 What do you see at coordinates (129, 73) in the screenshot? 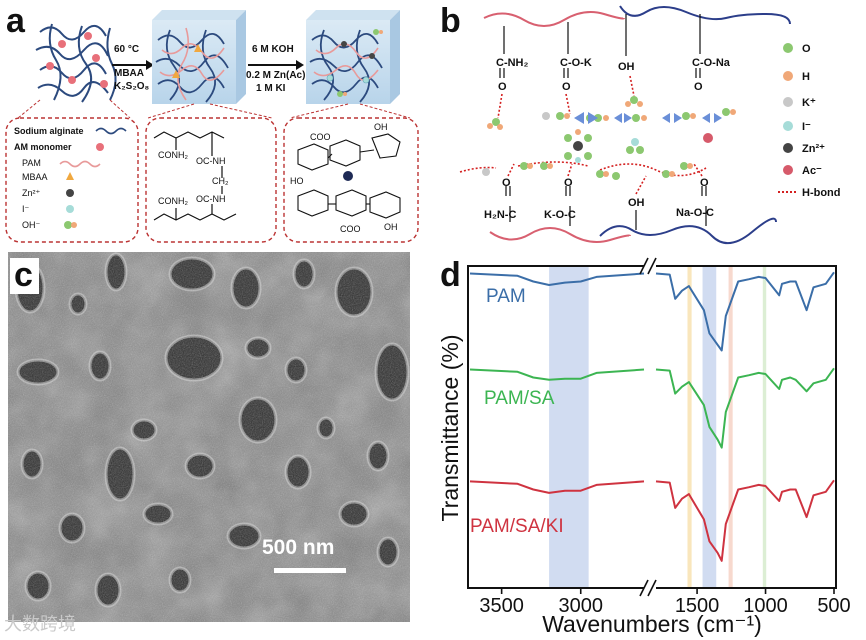
I see `step1-mbaa: MBAA` at bounding box center [129, 73].